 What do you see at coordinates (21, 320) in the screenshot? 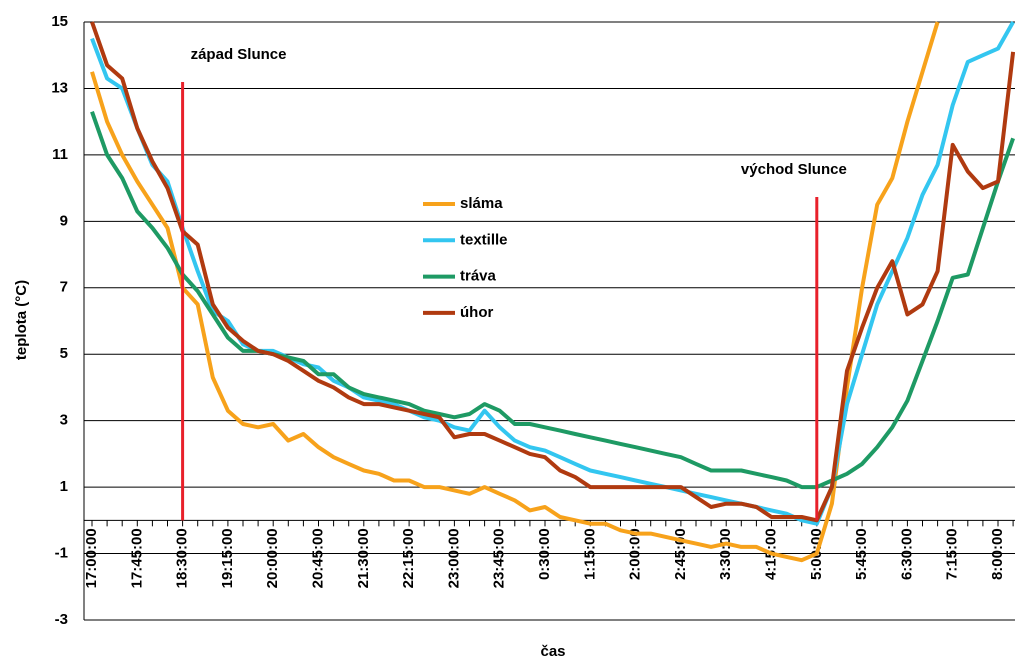
I see `y-axis-label: teplota (°C)` at bounding box center [21, 320].